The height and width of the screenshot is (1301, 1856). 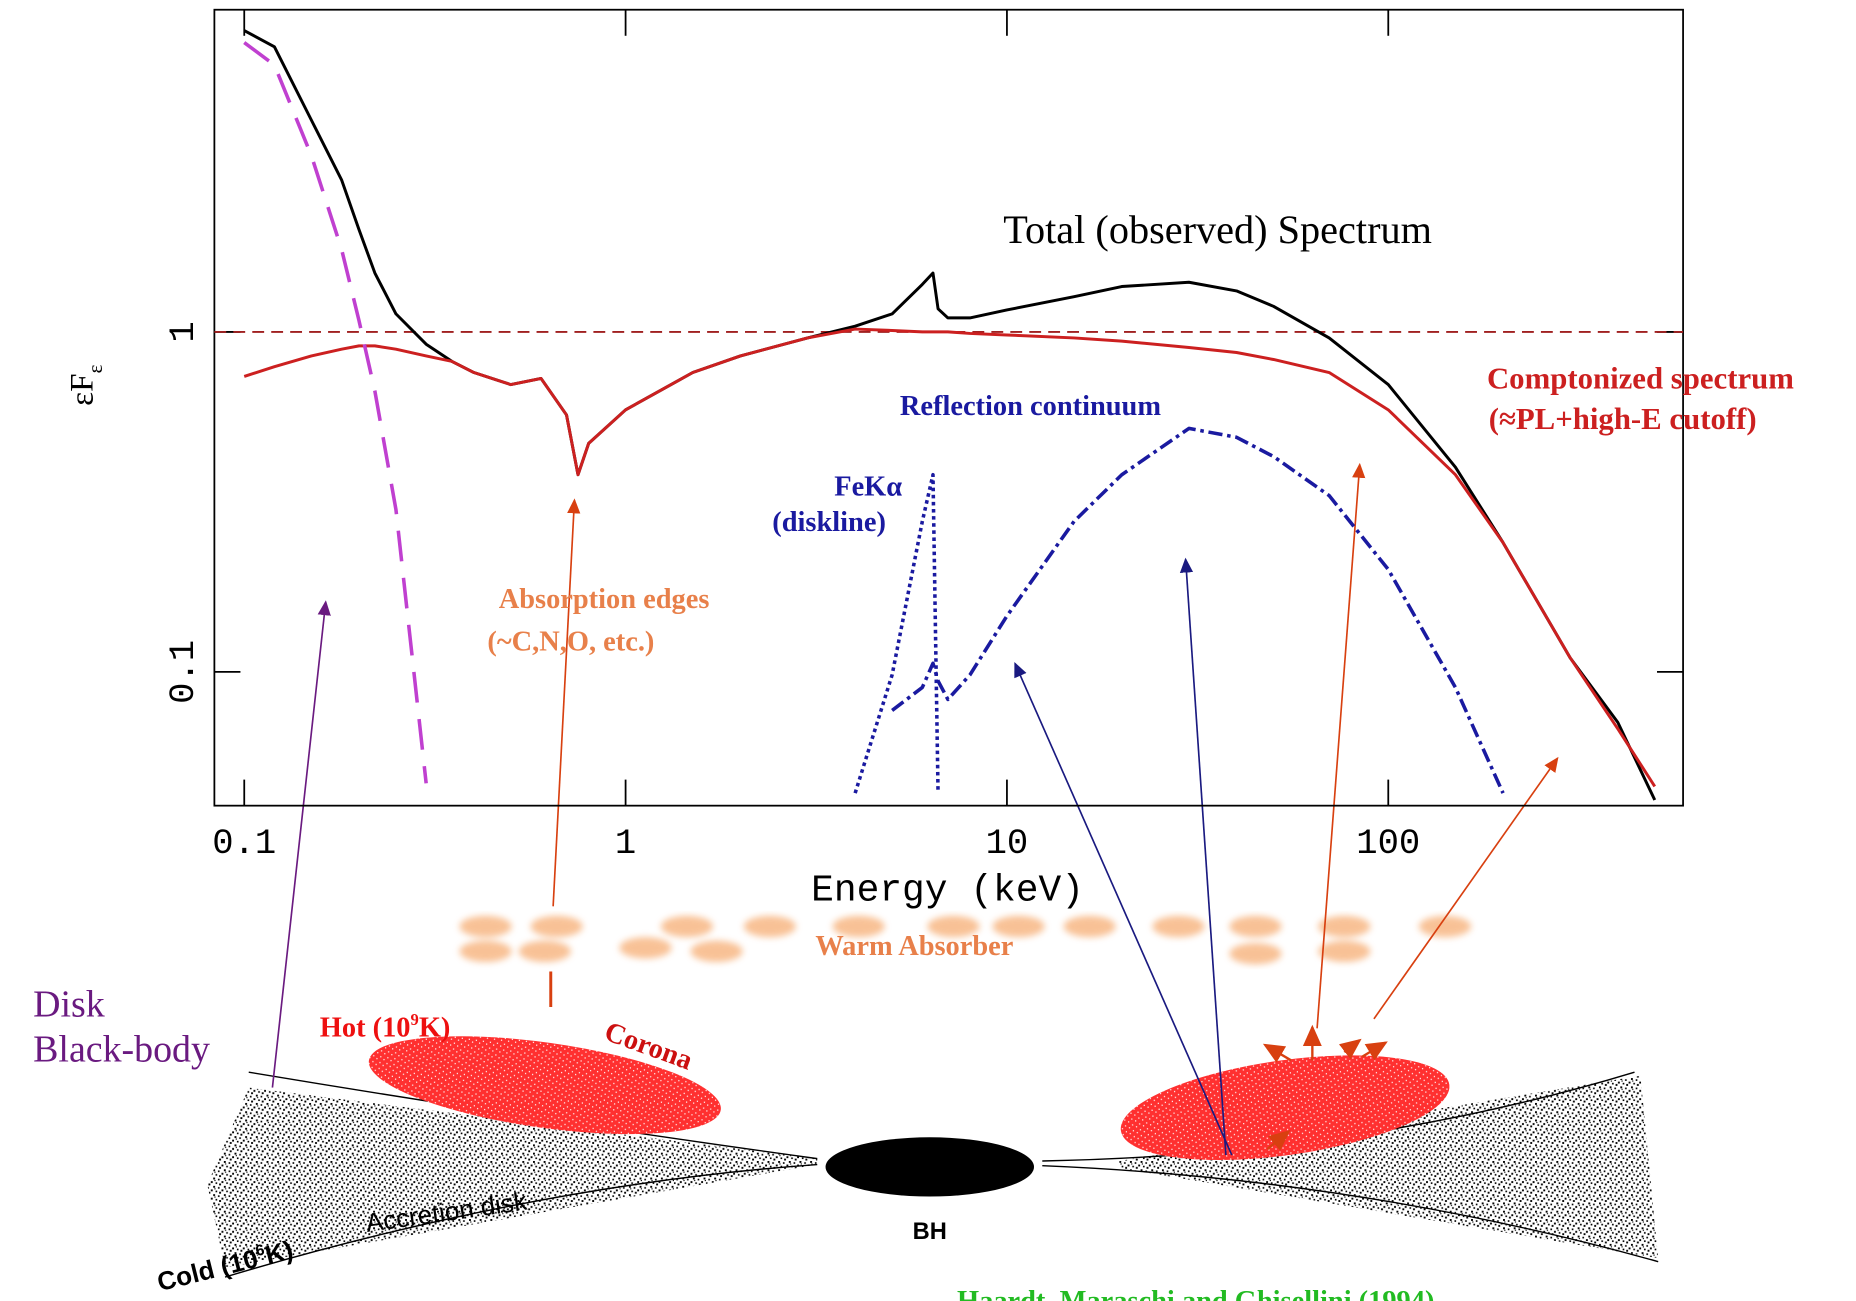 I want to click on black-hole, so click(x=930, y=1167).